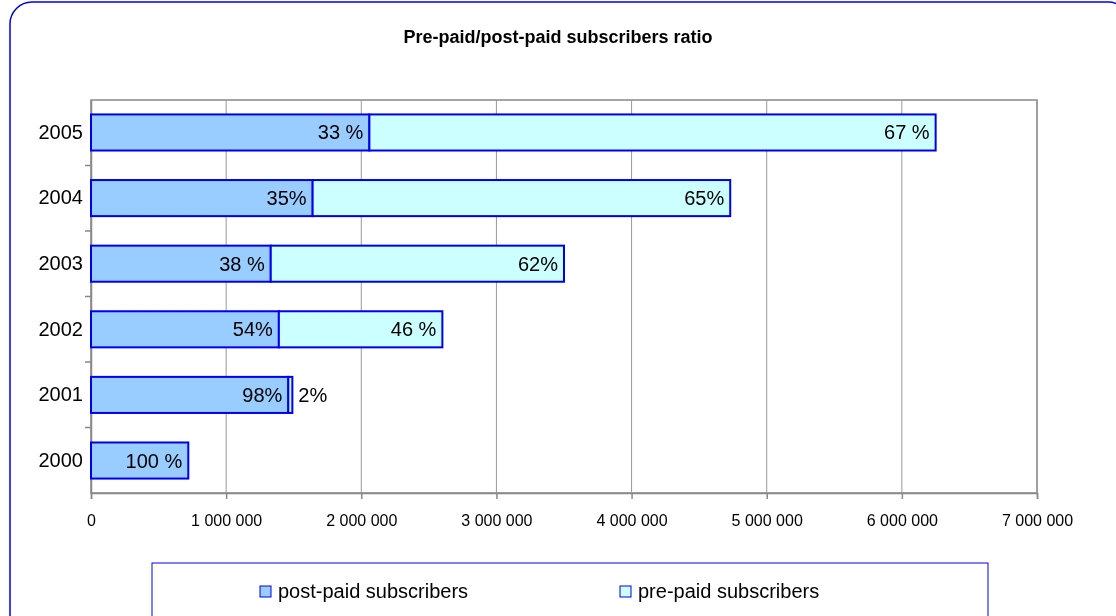 This screenshot has height=616, width=1116. What do you see at coordinates (373, 591) in the screenshot?
I see `legend-label: post-paid subscribers` at bounding box center [373, 591].